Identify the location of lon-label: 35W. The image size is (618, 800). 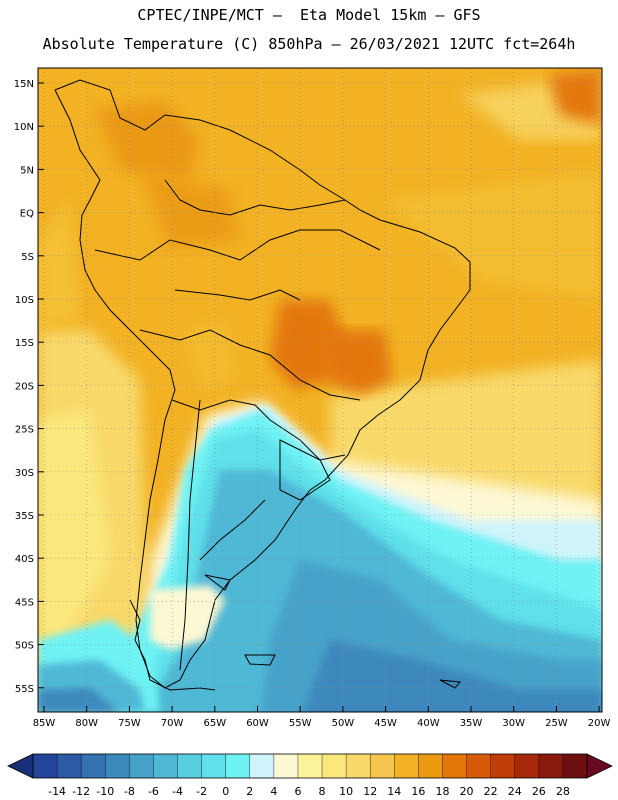
(471, 723).